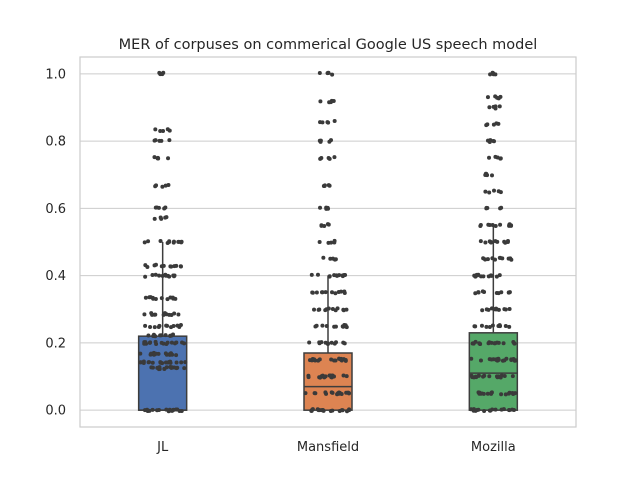 The image size is (640, 480). I want to click on y-tick-label: 0.8, so click(55, 142).